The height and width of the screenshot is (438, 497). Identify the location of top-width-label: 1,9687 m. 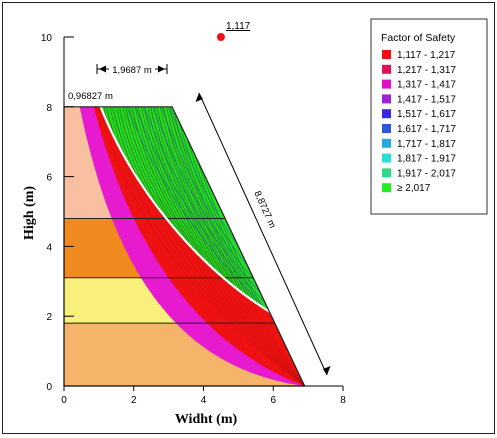
(132, 70).